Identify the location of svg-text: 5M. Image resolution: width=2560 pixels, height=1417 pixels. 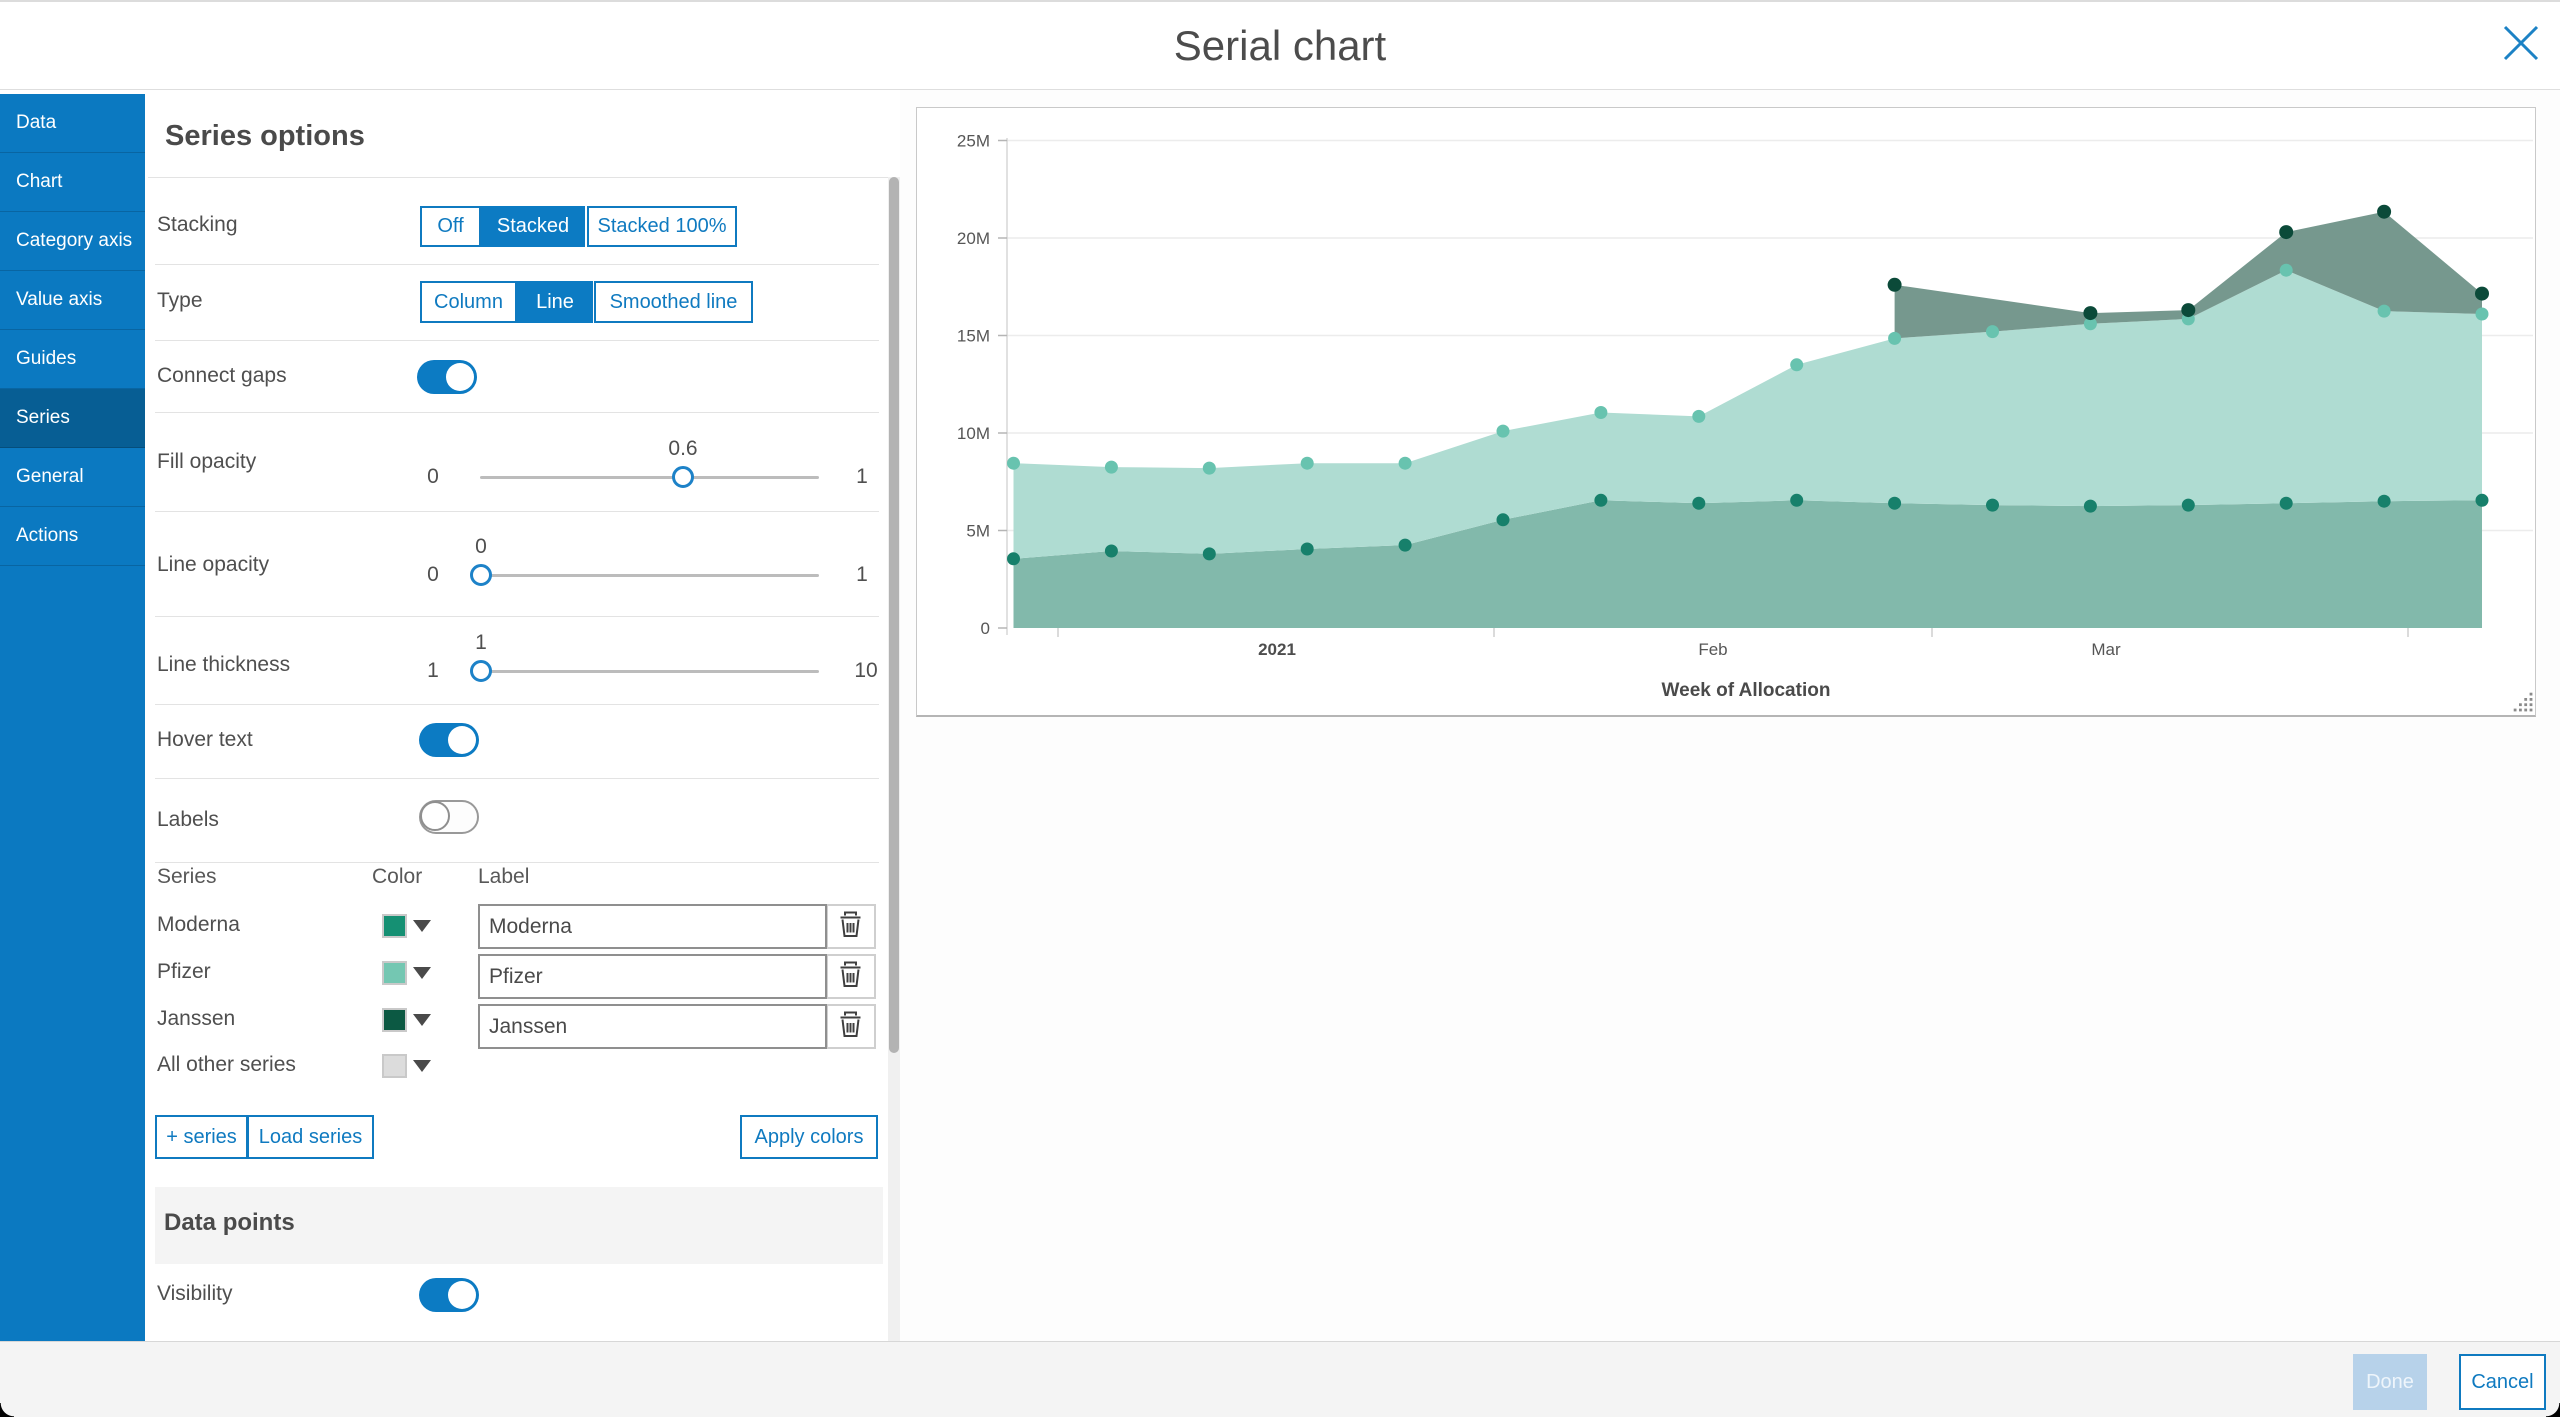
(978, 531).